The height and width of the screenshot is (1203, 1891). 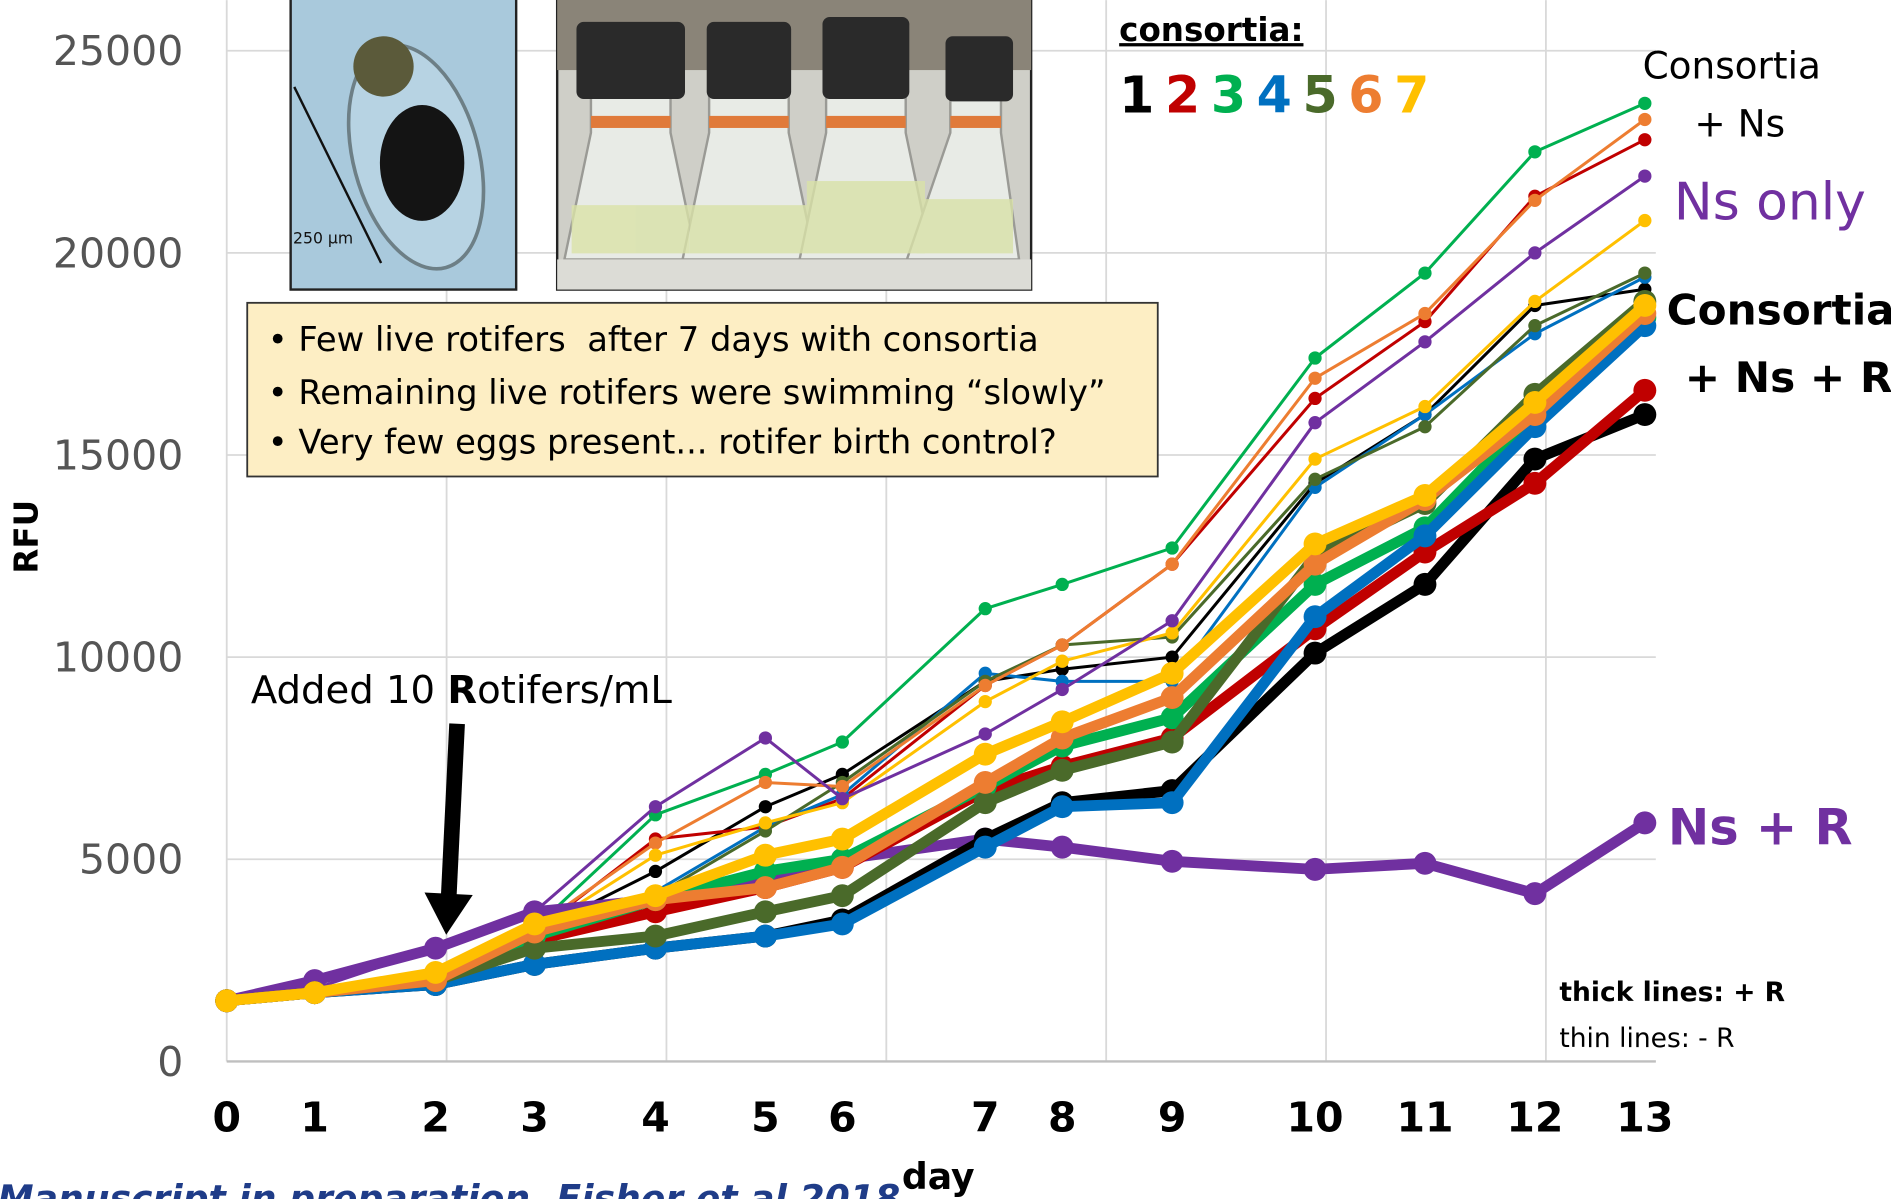 What do you see at coordinates (842, 1117) in the screenshot?
I see `x-tick-label: 6` at bounding box center [842, 1117].